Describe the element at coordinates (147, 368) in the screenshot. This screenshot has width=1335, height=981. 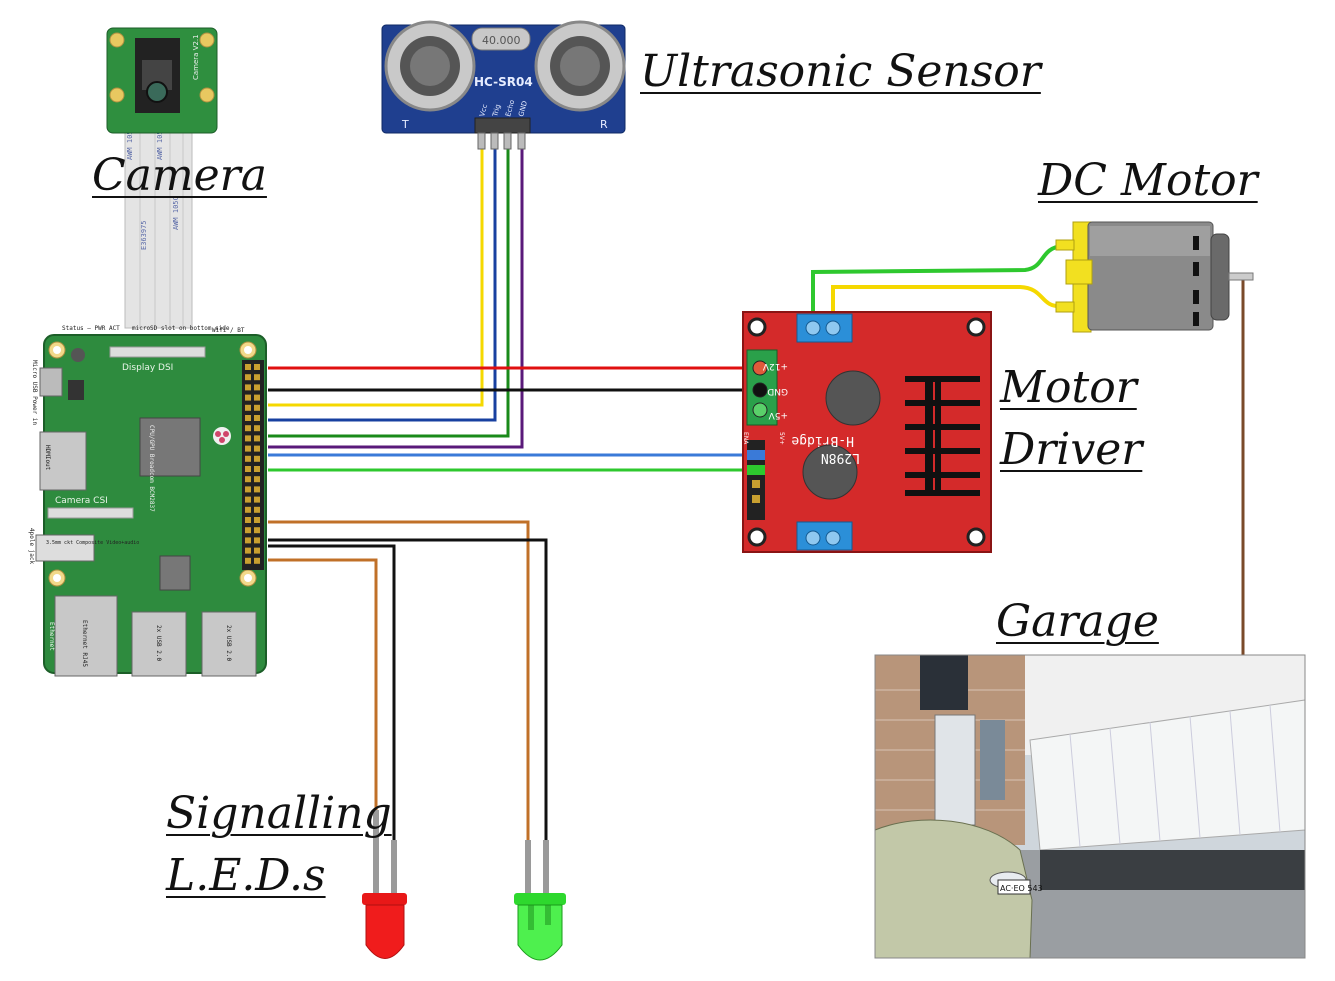
I see `rpi-display-label: Display DSI` at that location.